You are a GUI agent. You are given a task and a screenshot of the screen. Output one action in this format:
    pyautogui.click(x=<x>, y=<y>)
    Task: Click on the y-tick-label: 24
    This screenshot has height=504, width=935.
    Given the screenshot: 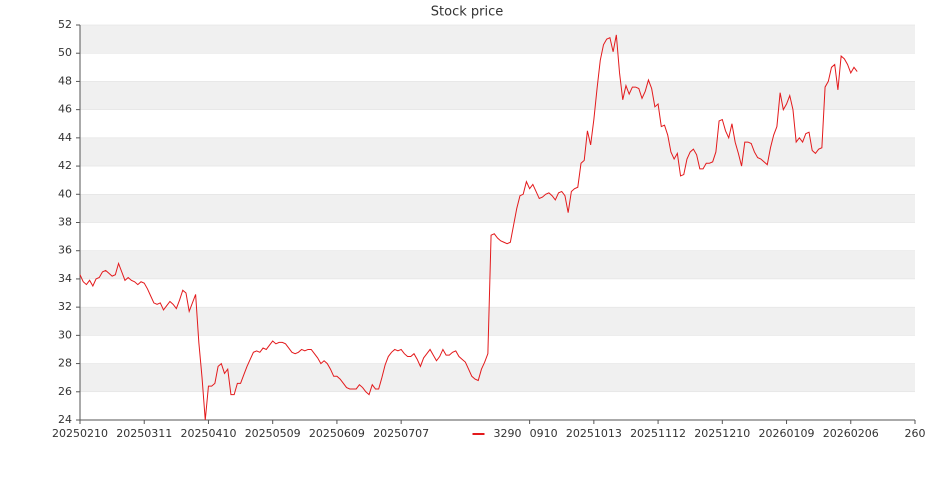 What is the action you would take?
    pyautogui.click(x=65, y=419)
    